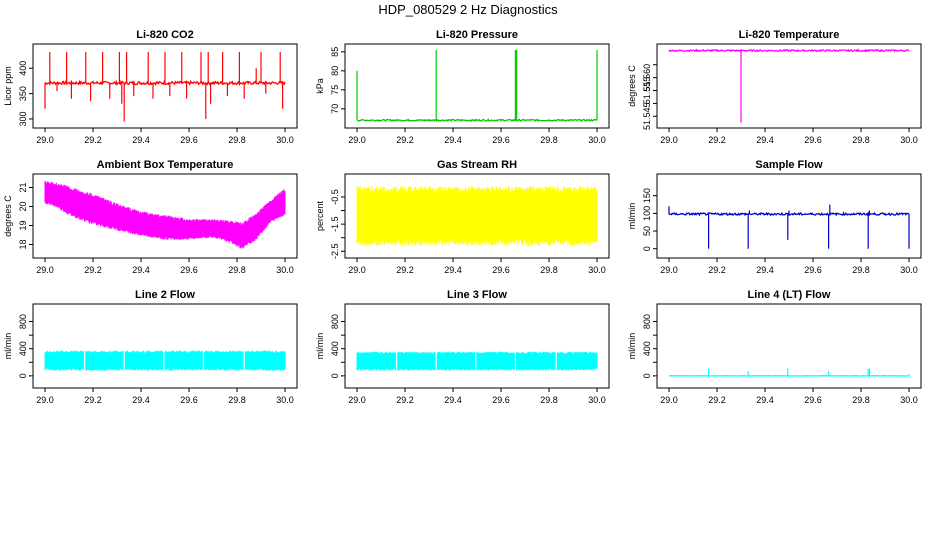  I want to click on chart-title: Li-820 Temperature, so click(789, 35).